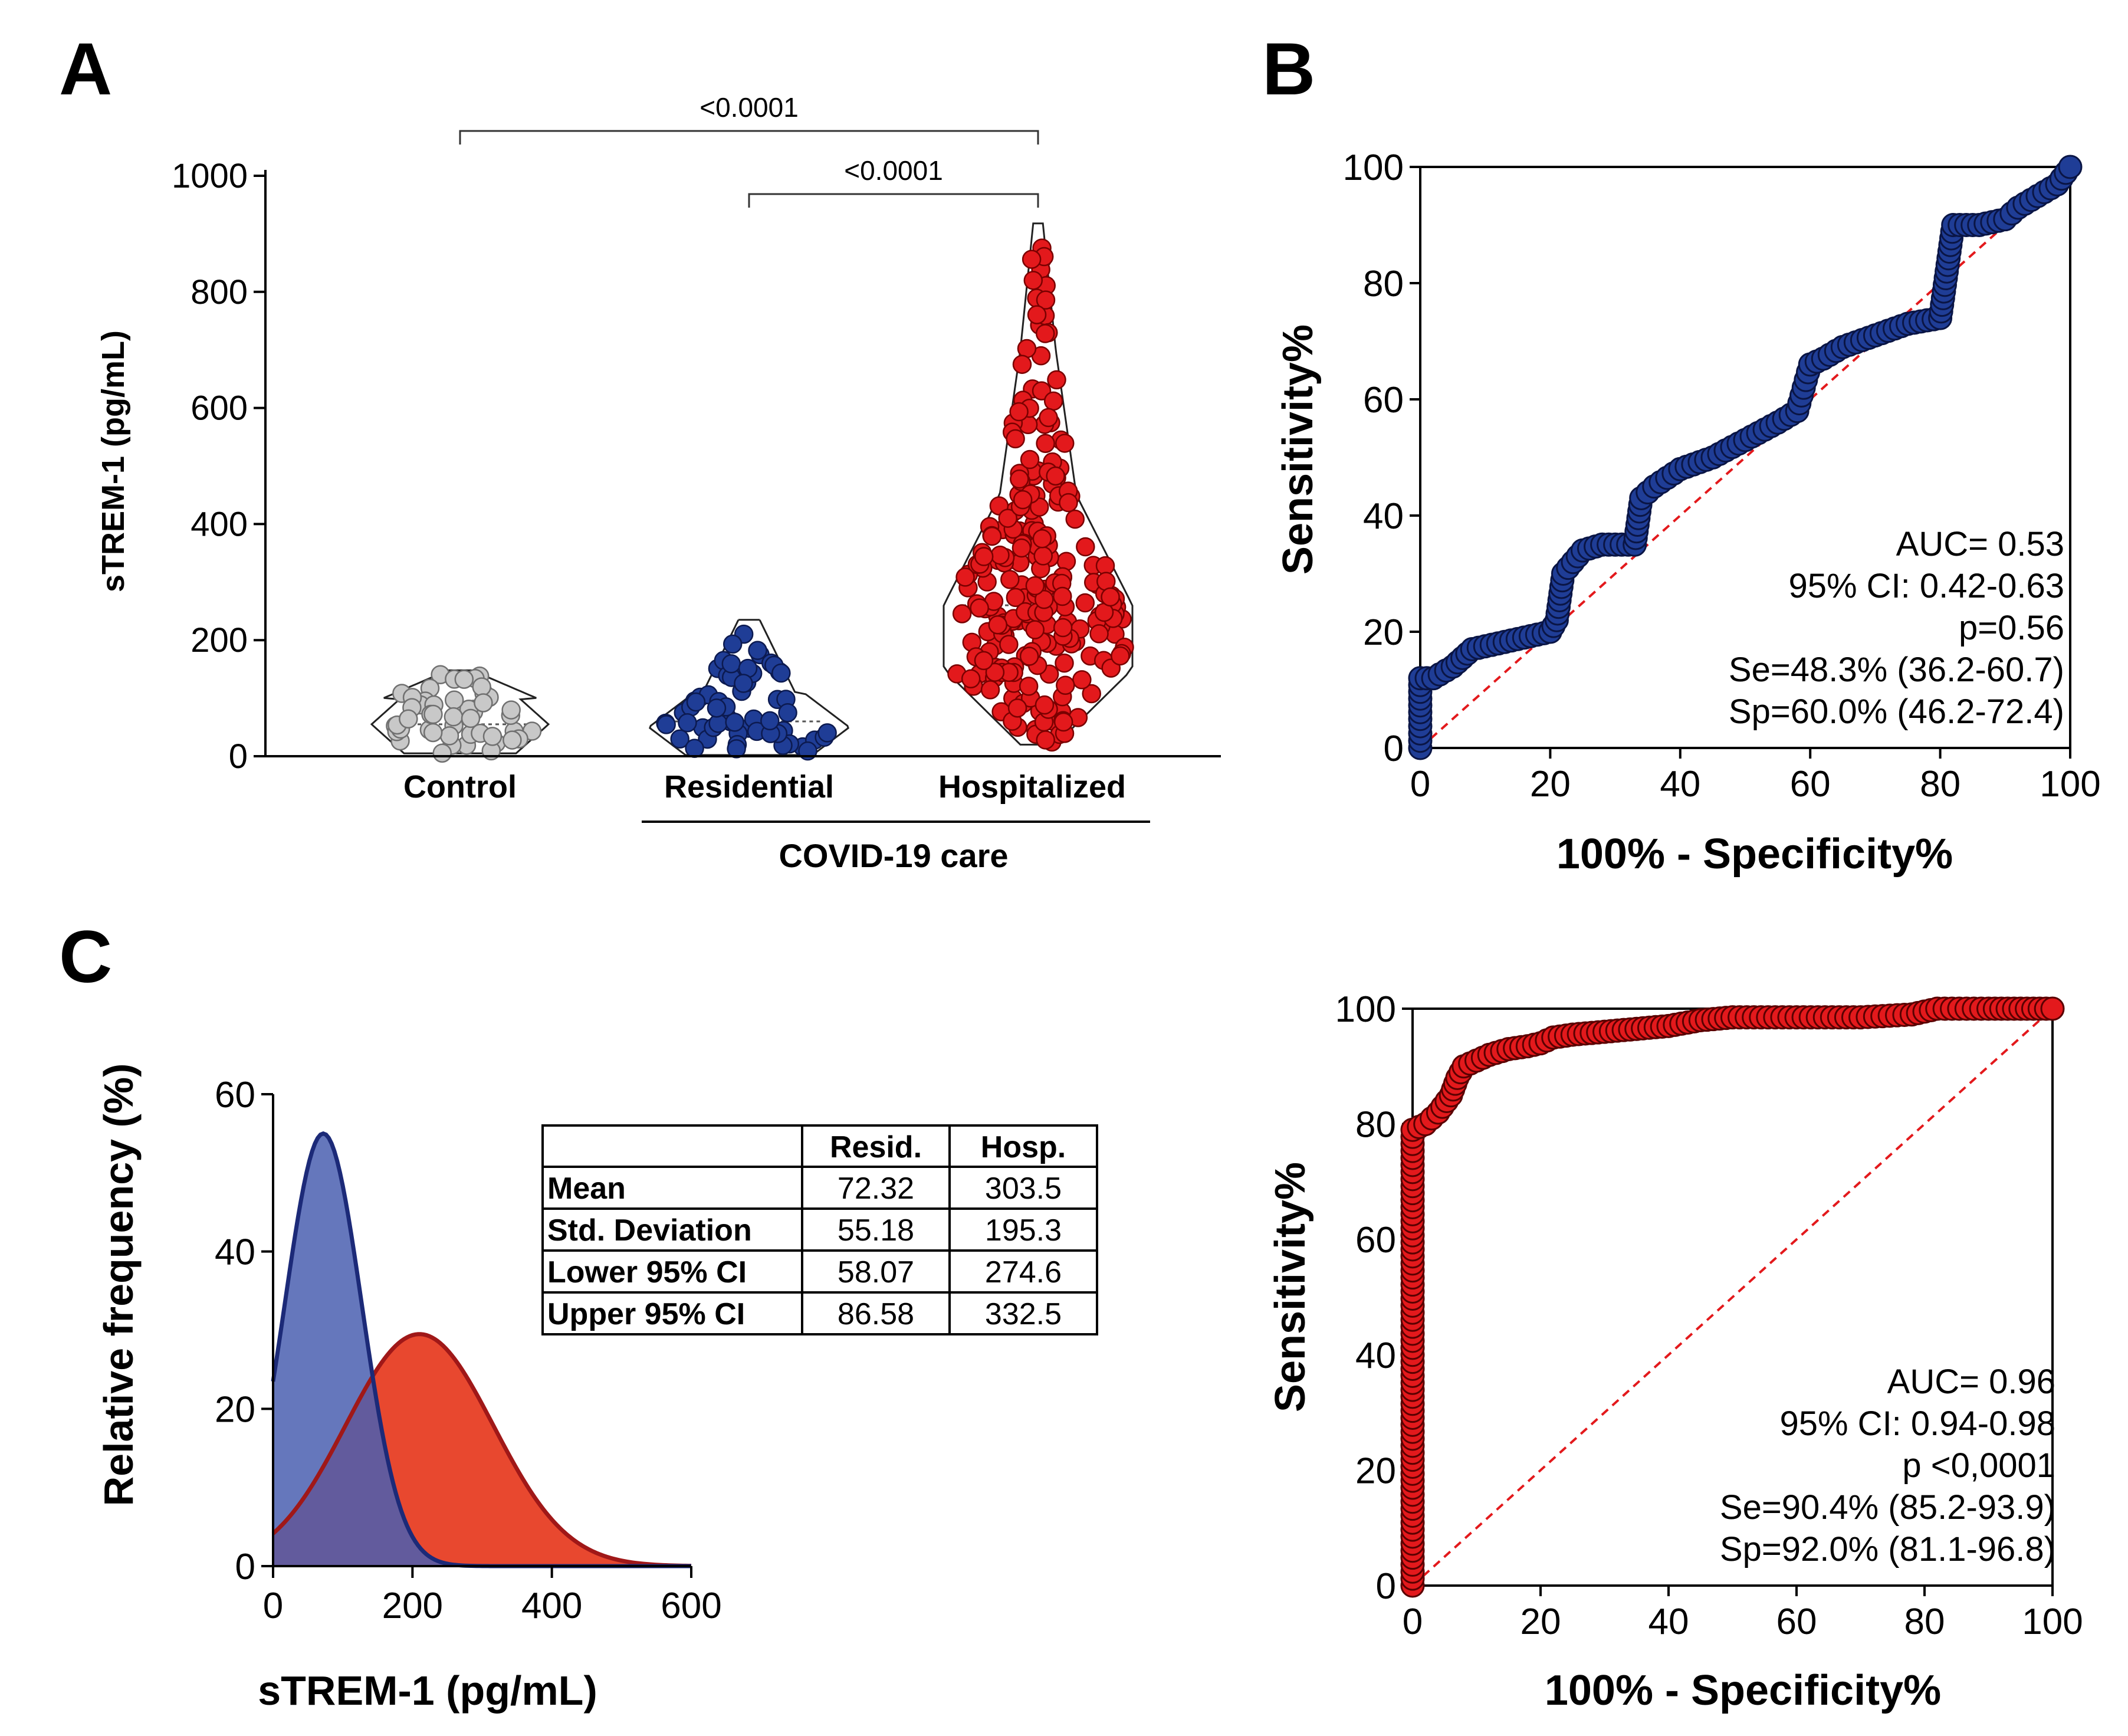  I want to click on panel-d-ytick-label: 40, so click(1376, 1355).